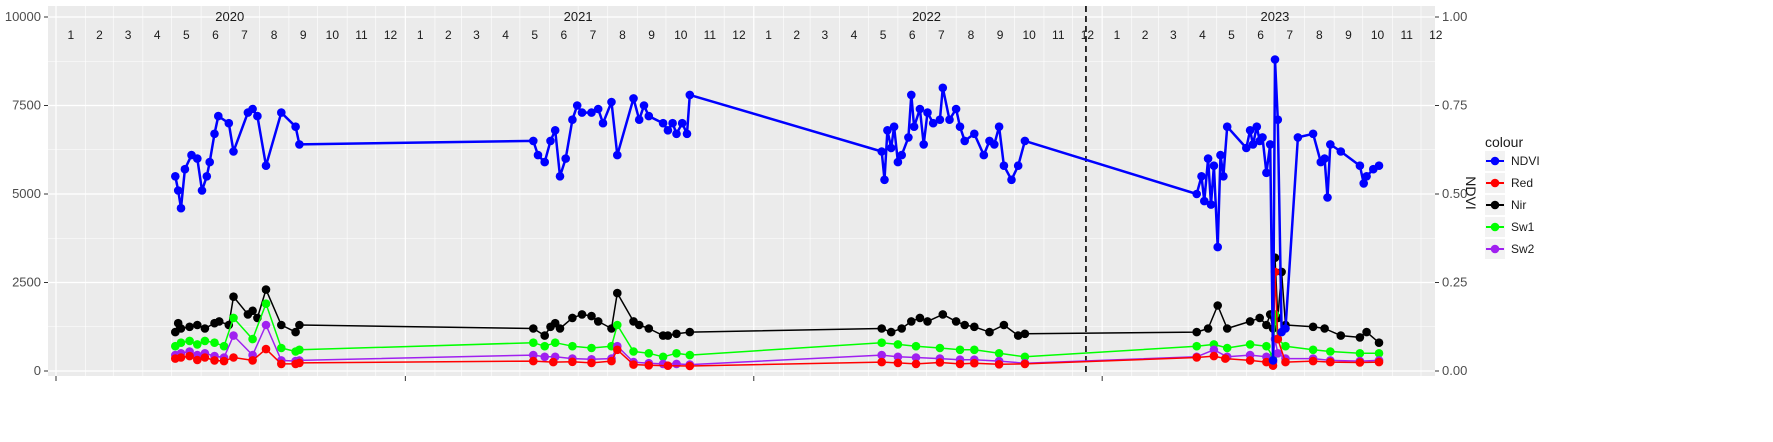  I want to click on month-label: 4, so click(505, 35).